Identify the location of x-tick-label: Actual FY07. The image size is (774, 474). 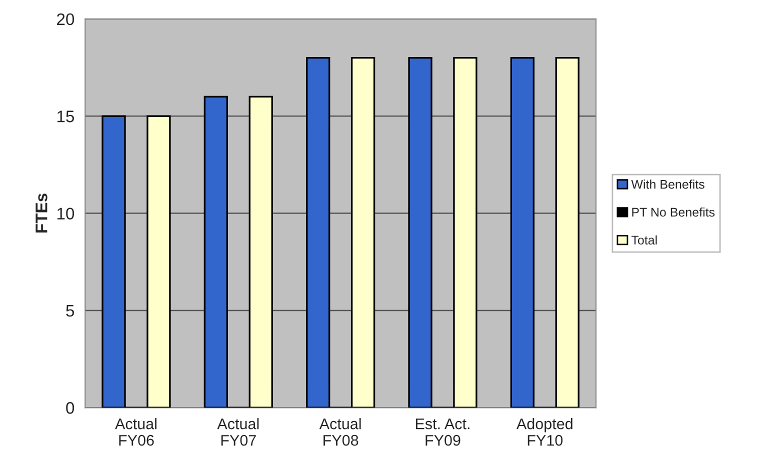
(238, 432).